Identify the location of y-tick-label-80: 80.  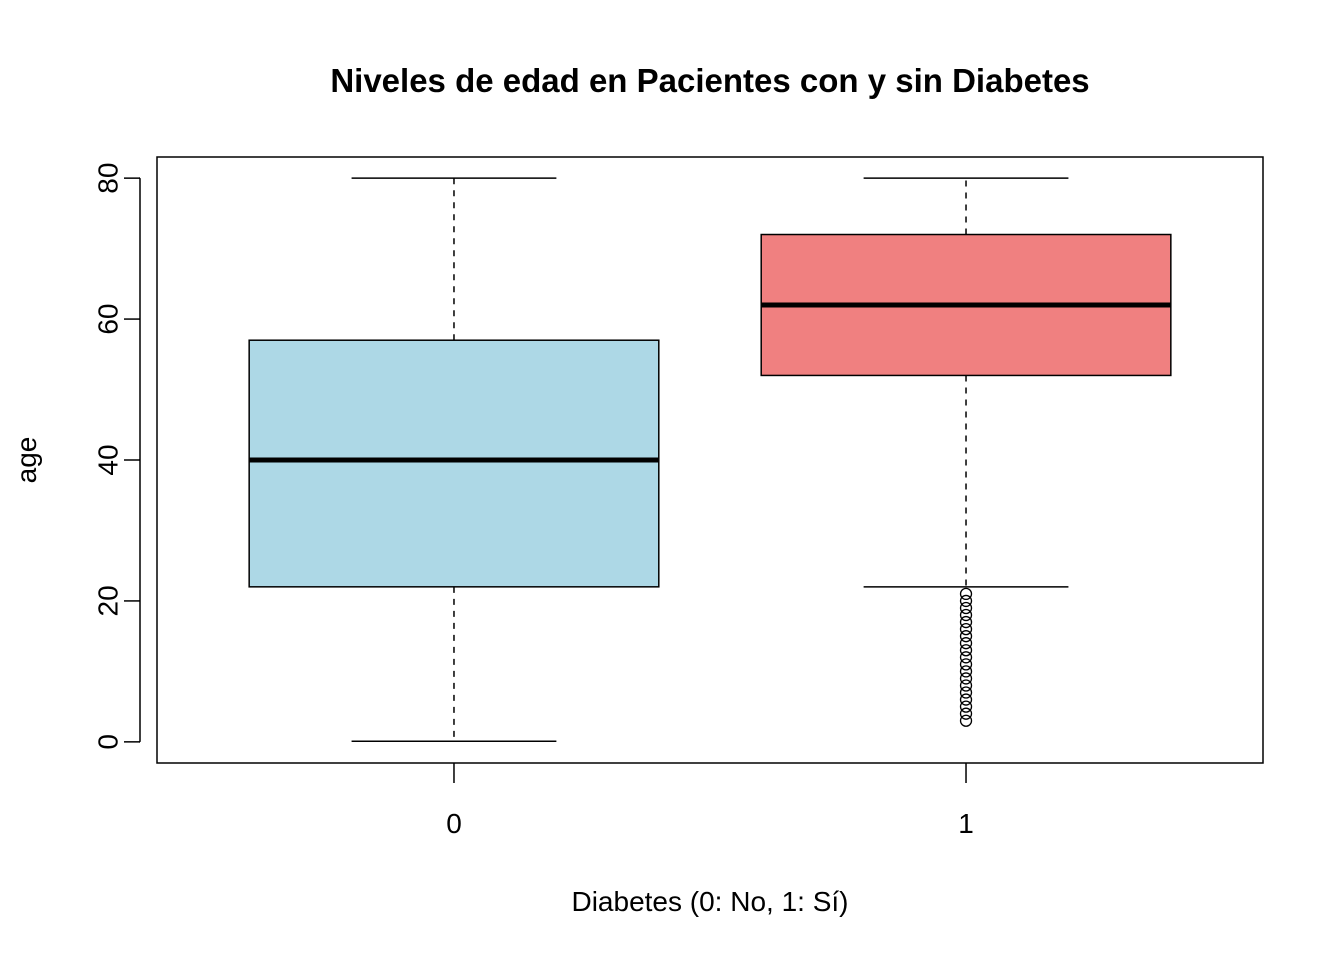
(108, 178).